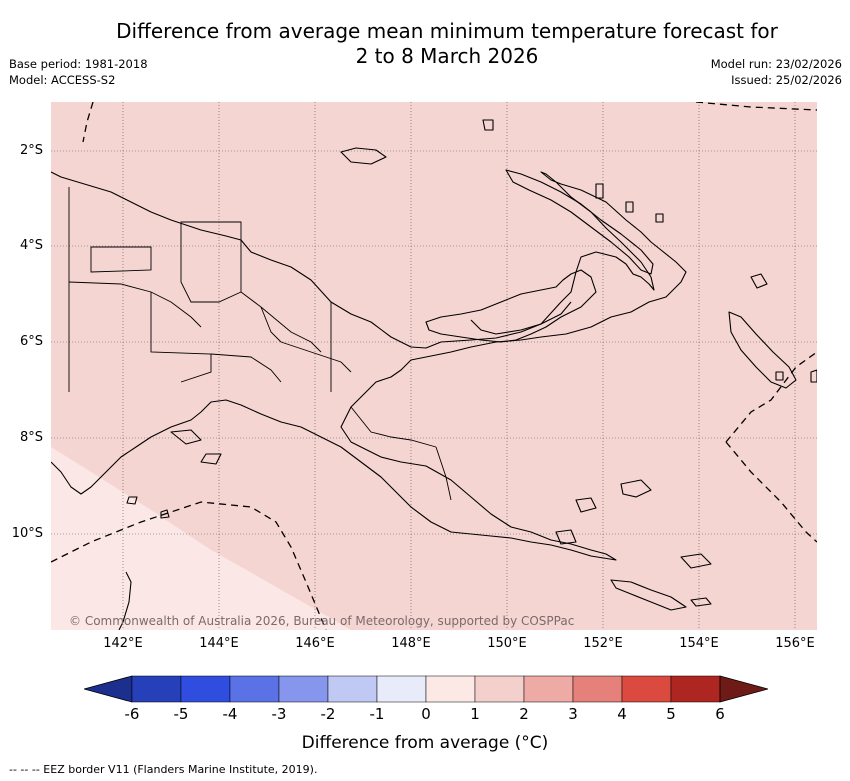 Image resolution: width=850 pixels, height=781 pixels. What do you see at coordinates (78, 72) in the screenshot?
I see `meta-left: Base period: 1981-2018 Model: ACCESS-S2` at bounding box center [78, 72].